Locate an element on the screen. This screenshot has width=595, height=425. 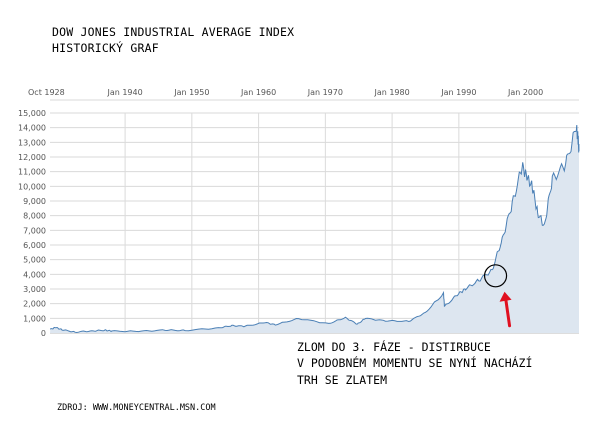
x-tick-label: Jan 1960 is located at coordinates (258, 92).